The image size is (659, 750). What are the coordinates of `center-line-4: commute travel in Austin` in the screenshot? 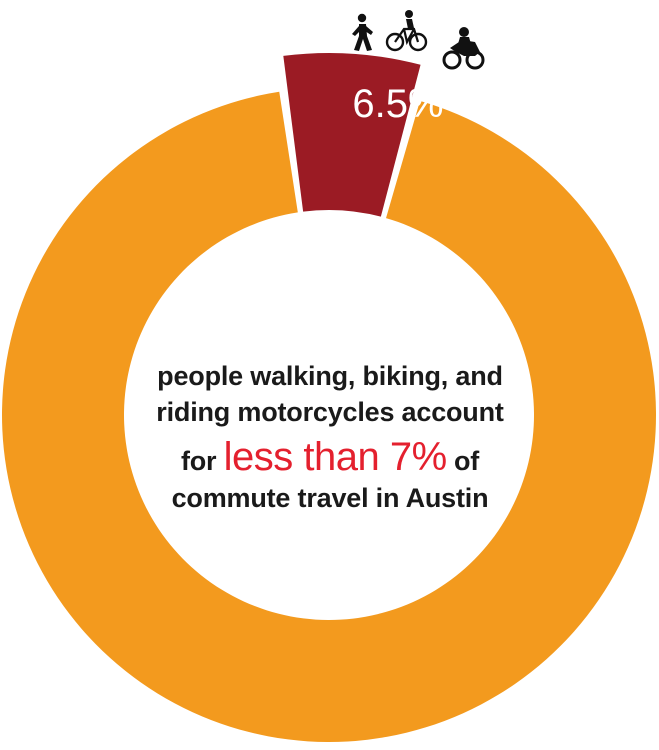 It's located at (330, 498).